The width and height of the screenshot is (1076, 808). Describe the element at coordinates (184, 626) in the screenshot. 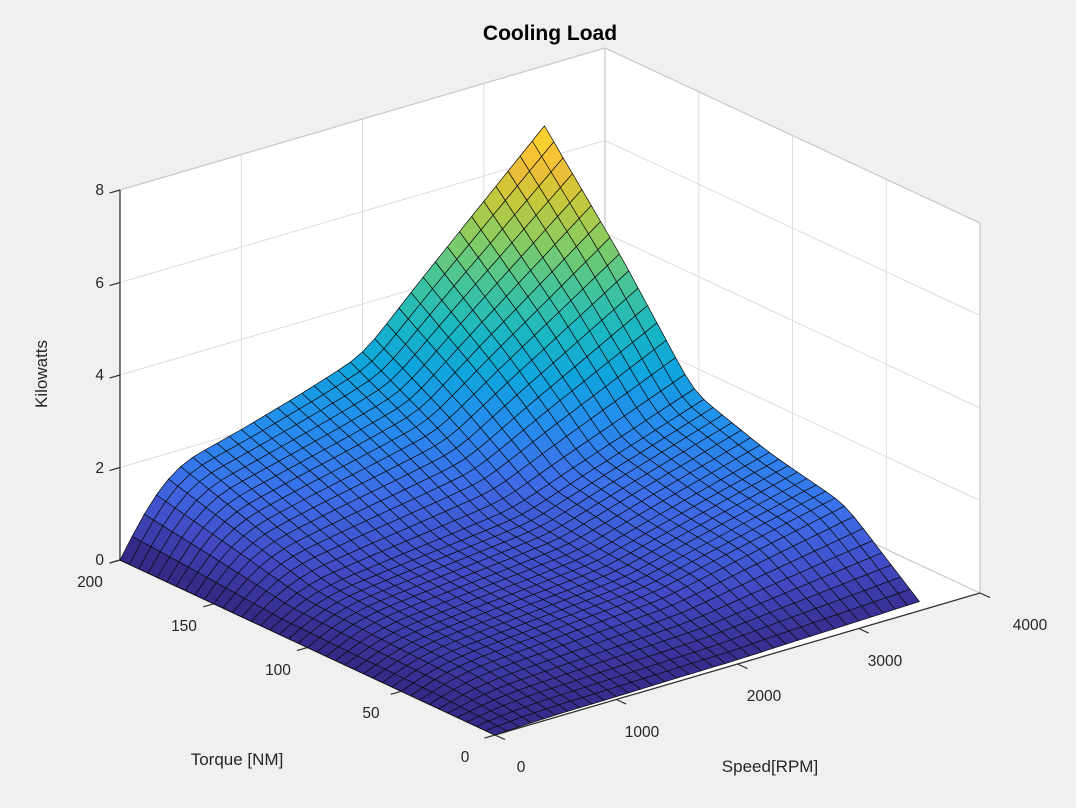

I see `tick-label: 150` at that location.